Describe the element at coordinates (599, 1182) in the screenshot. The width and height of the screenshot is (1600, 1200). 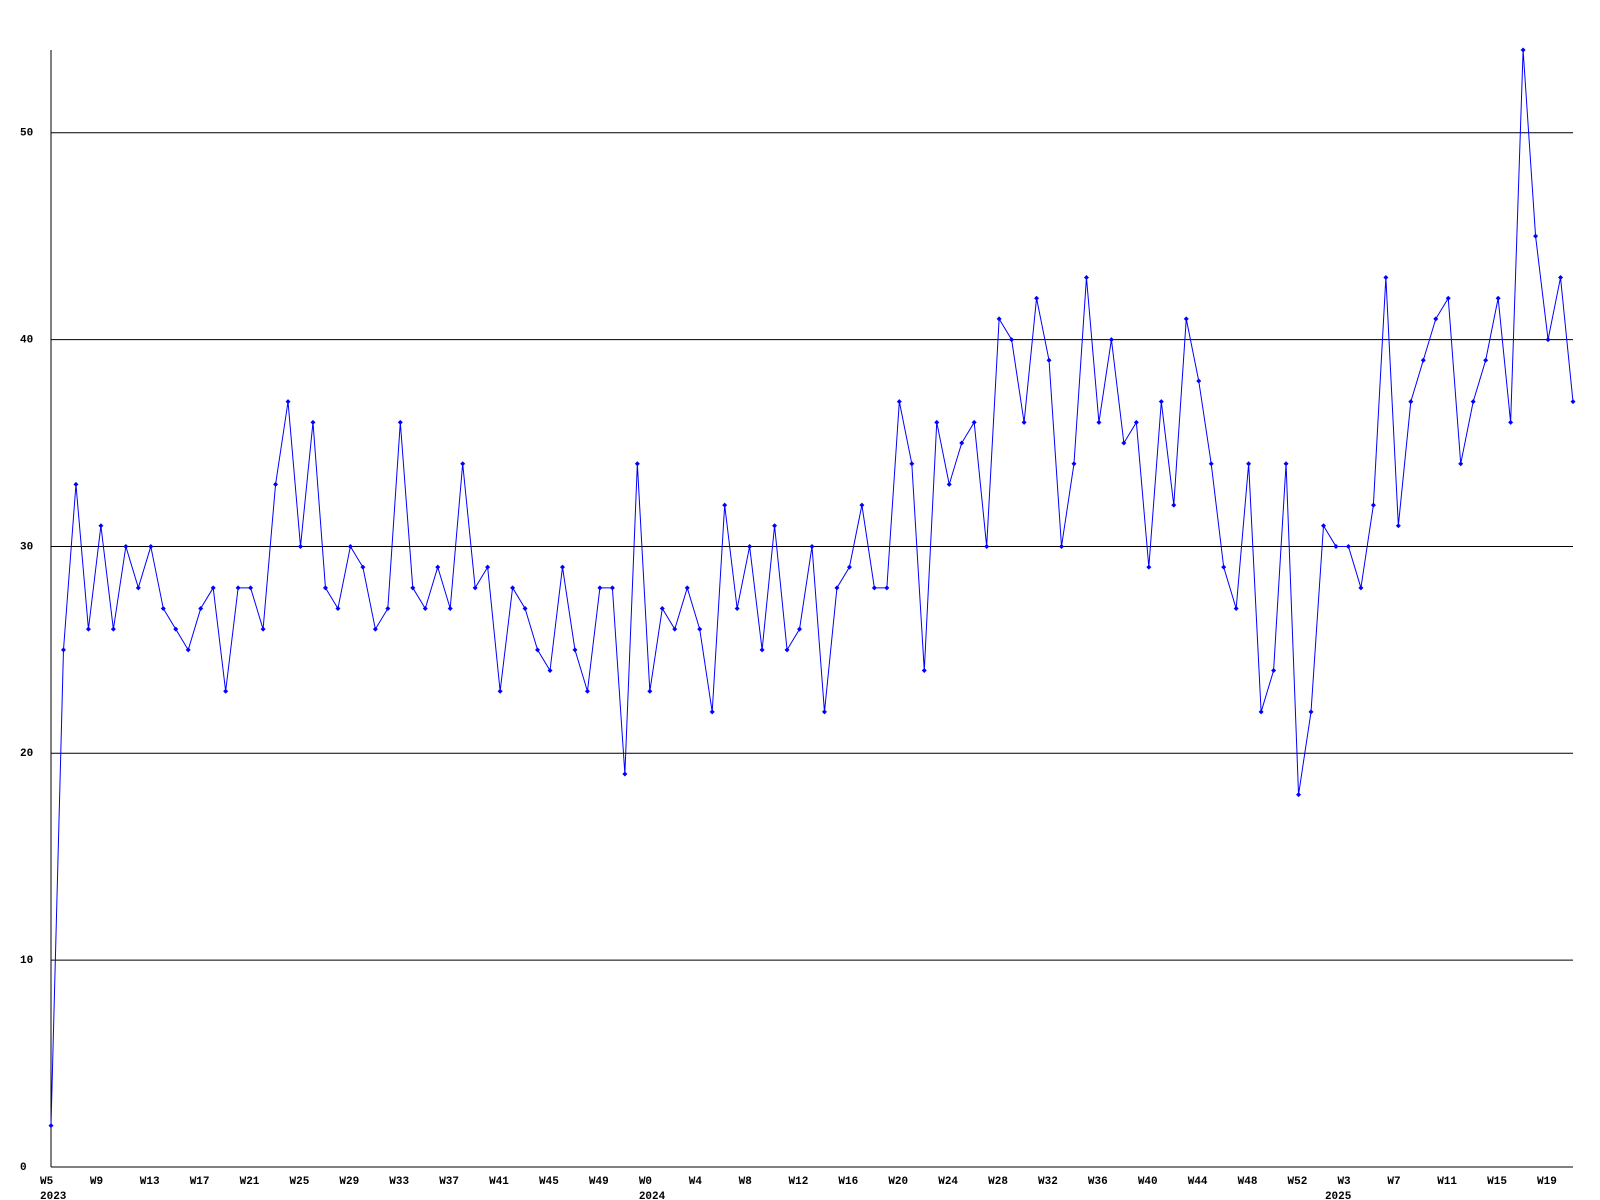
I see `x-tick-label: W49` at that location.